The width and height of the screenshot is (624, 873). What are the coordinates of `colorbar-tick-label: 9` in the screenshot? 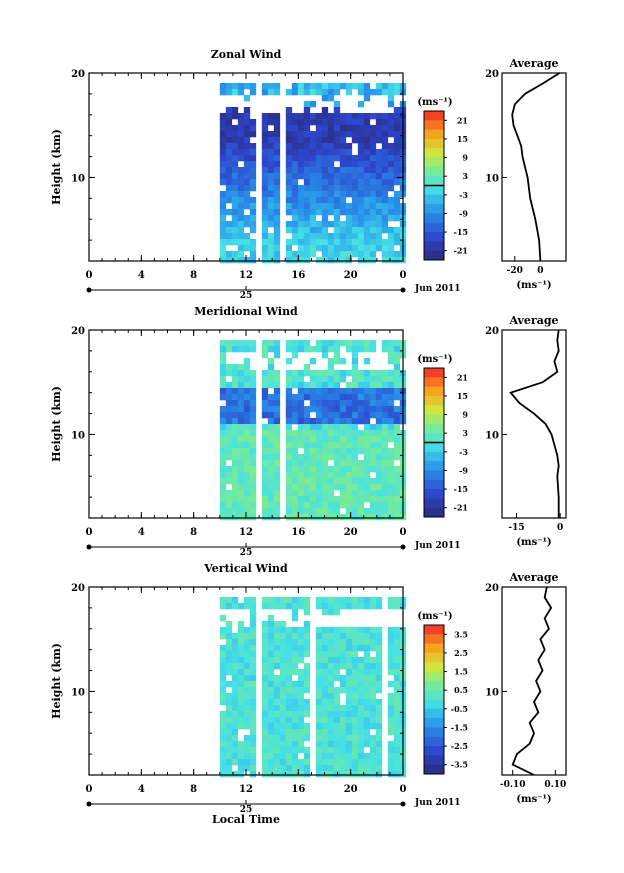 It's located at (465, 158).